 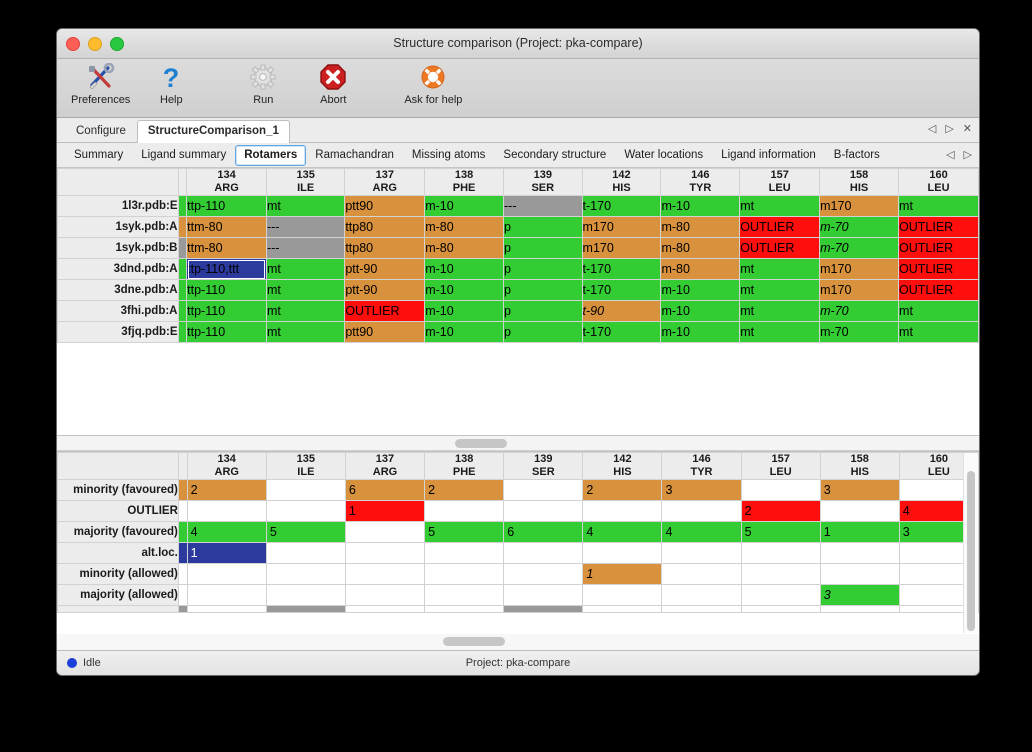 What do you see at coordinates (263, 82) in the screenshot?
I see `run-button: Run` at bounding box center [263, 82].